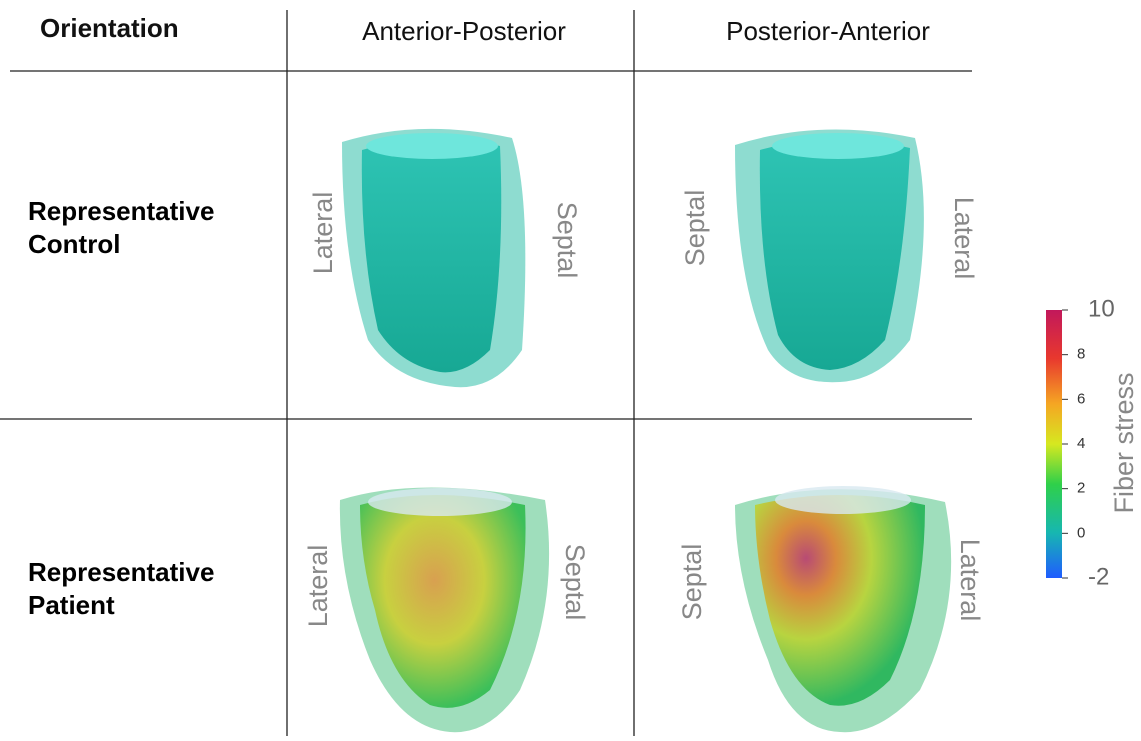 The image size is (1141, 741). Describe the element at coordinates (1098, 576) in the screenshot. I see `colorbar-tick-label: -2` at that location.